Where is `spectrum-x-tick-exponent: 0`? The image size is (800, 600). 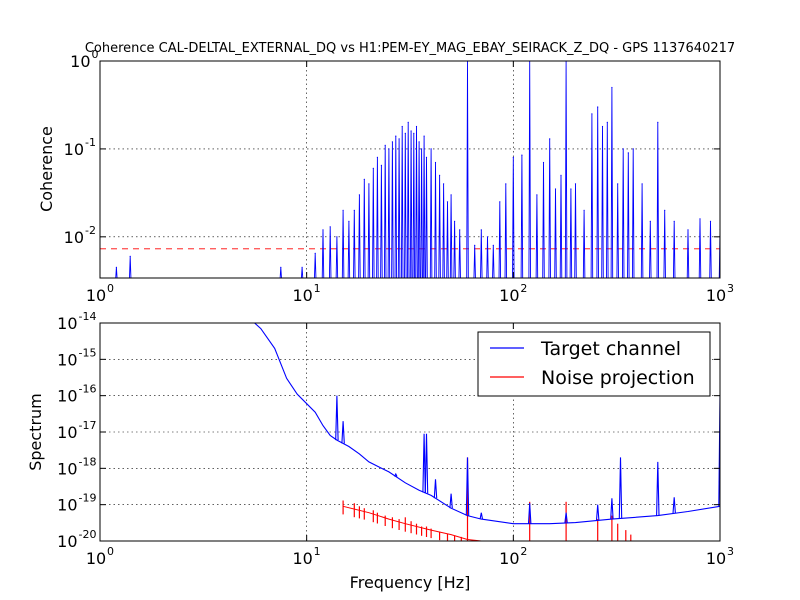 spectrum-x-tick-exponent: 0 is located at coordinates (110, 551).